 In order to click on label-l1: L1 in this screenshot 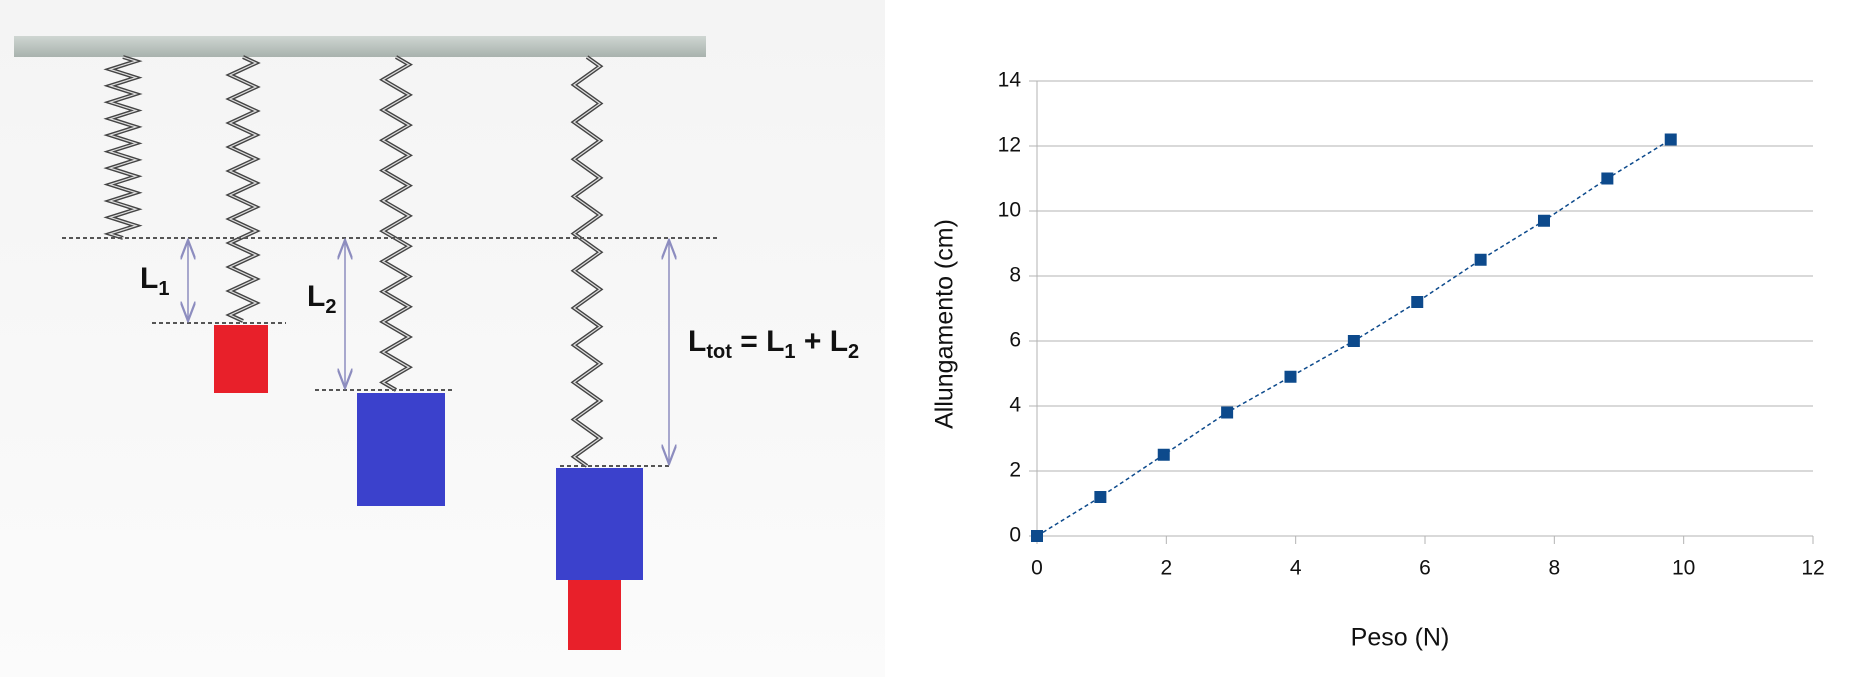, I will do `click(154, 281)`.